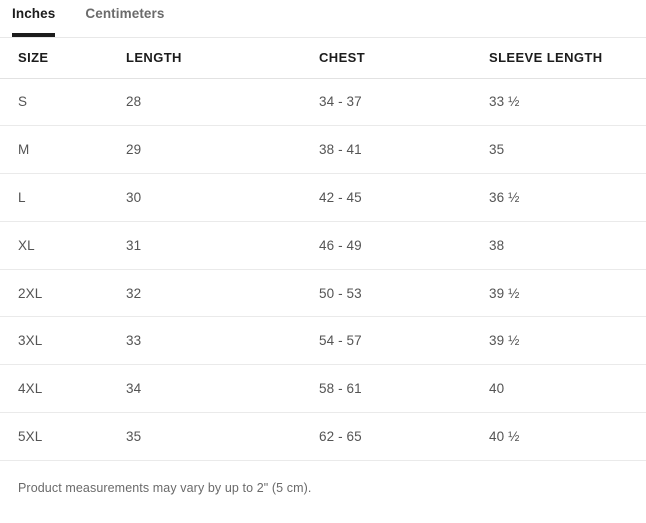 Image resolution: width=646 pixels, height=523 pixels. I want to click on cell-size: S, so click(63, 102).